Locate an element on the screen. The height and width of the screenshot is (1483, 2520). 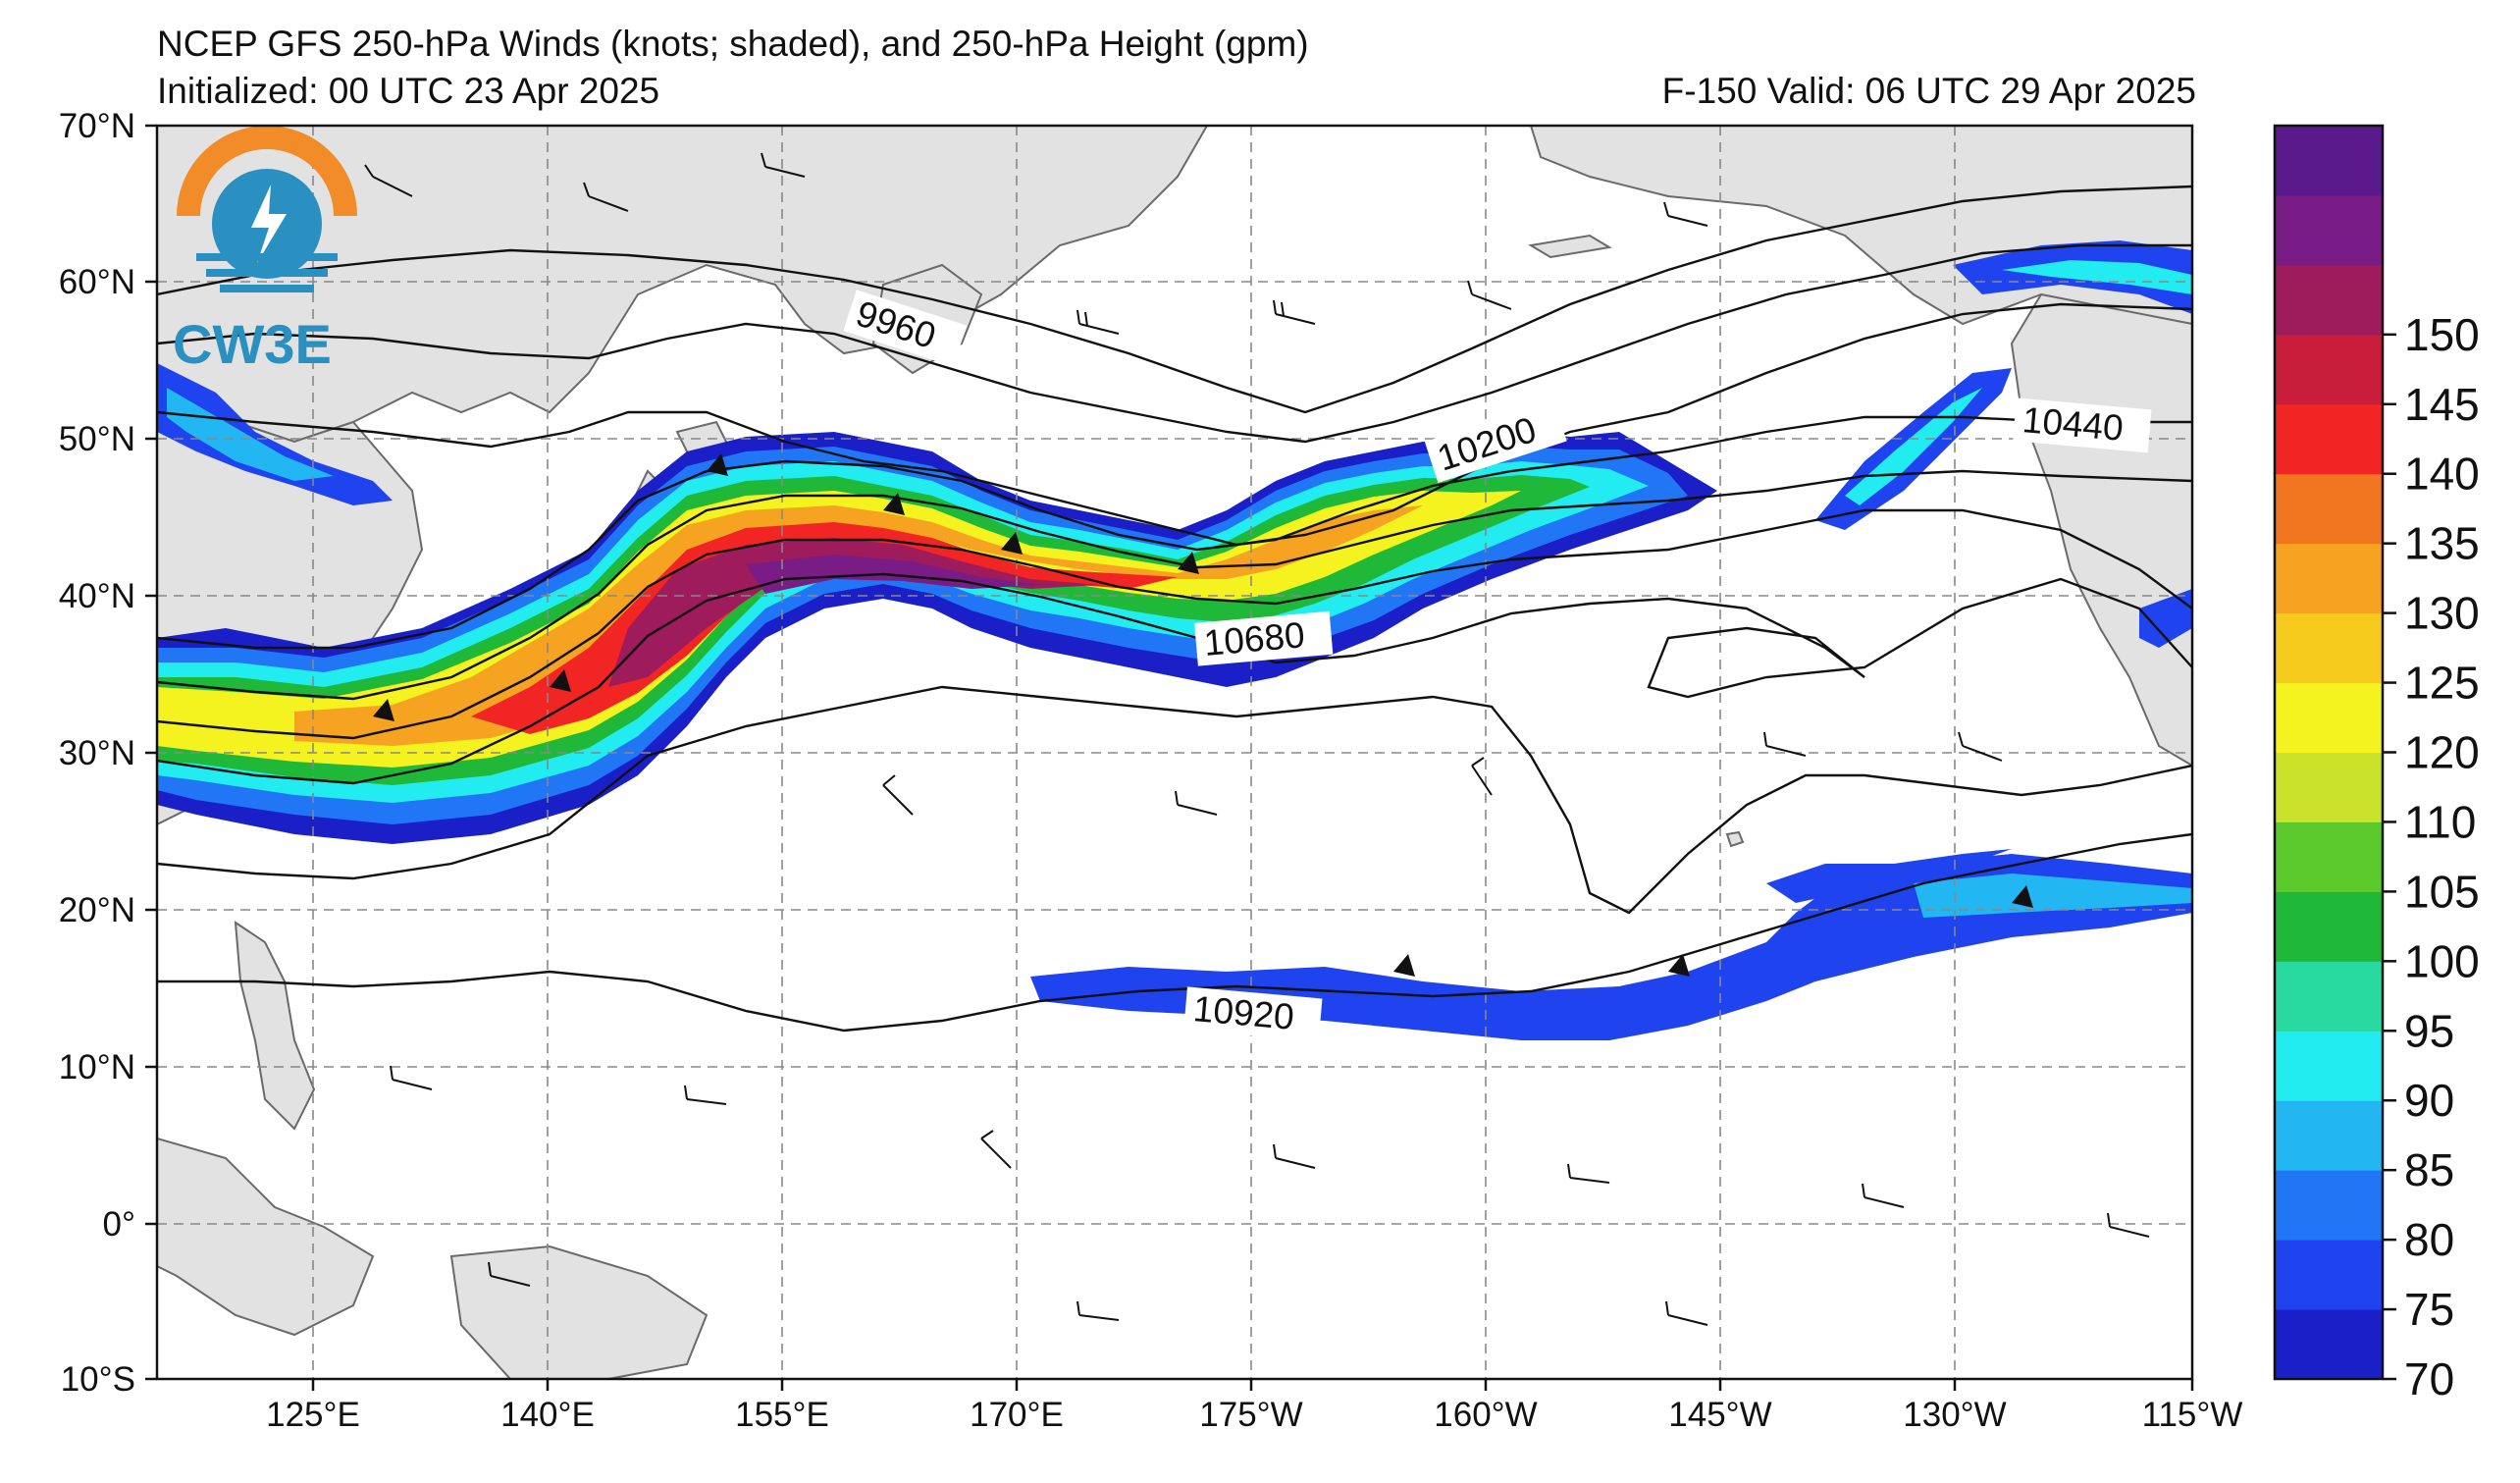
lat-label: 10°N is located at coordinates (97, 1067).